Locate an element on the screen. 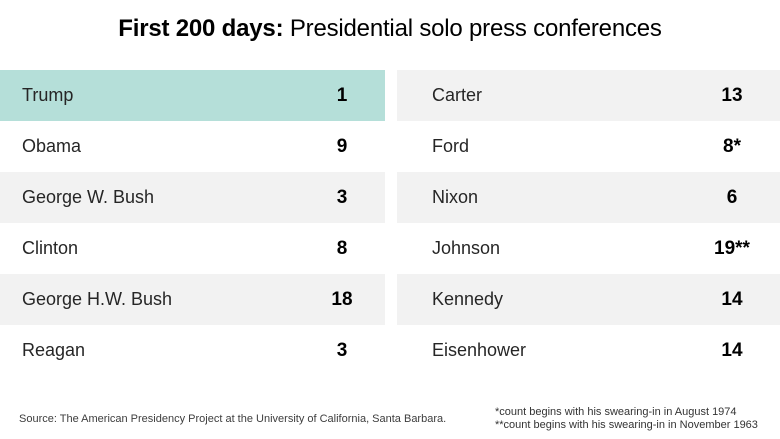 Image resolution: width=780 pixels, height=439 pixels. table-row: Obama 9 is located at coordinates (192, 146).